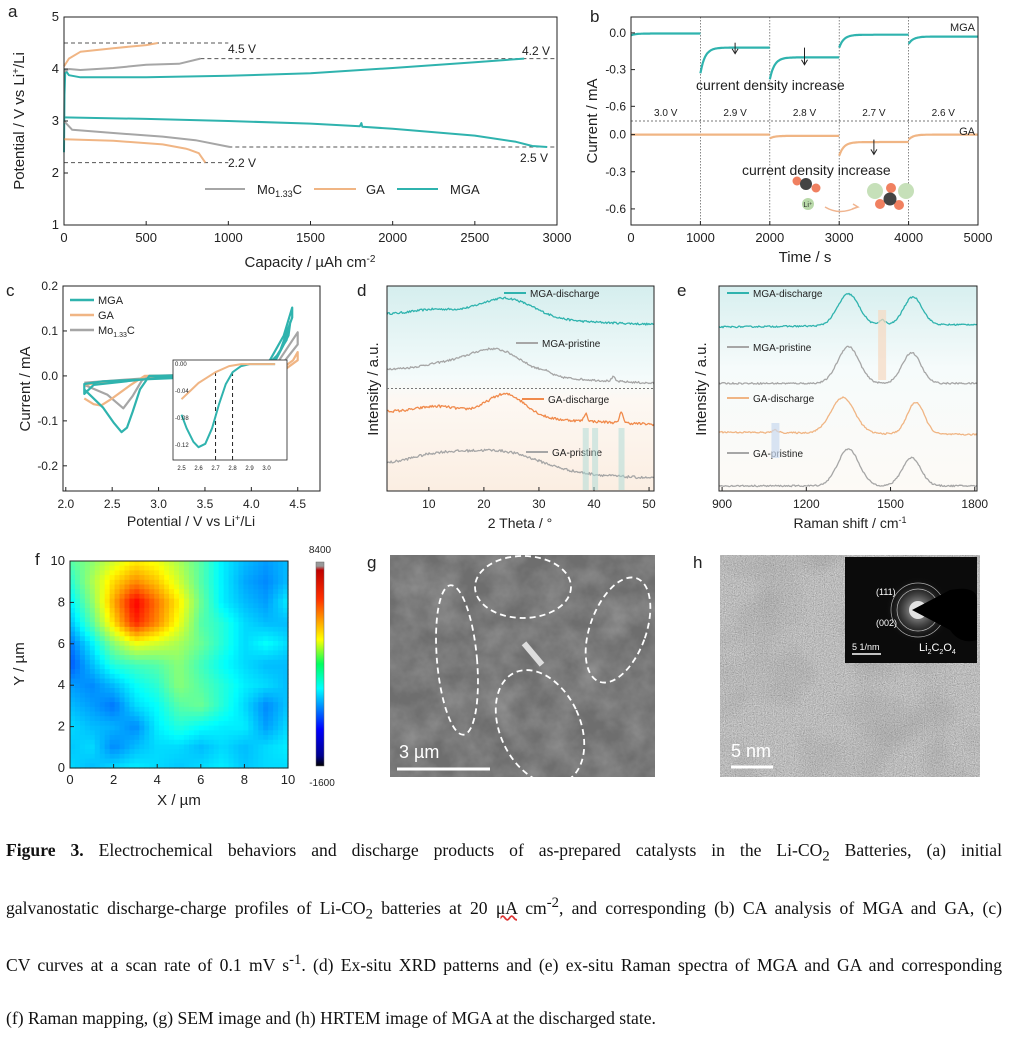  Describe the element at coordinates (106, 316) in the screenshot. I see `legend-label-ga: GA` at that location.